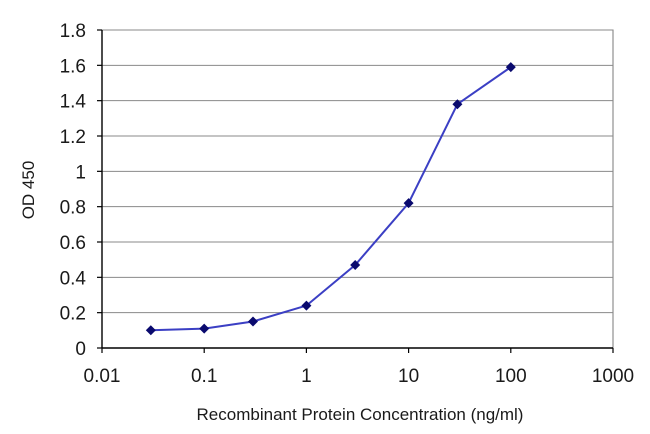 The image size is (650, 434). I want to click on x-axis-ticks: 0.01 0.1 1 10 100 1000, so click(359, 367).